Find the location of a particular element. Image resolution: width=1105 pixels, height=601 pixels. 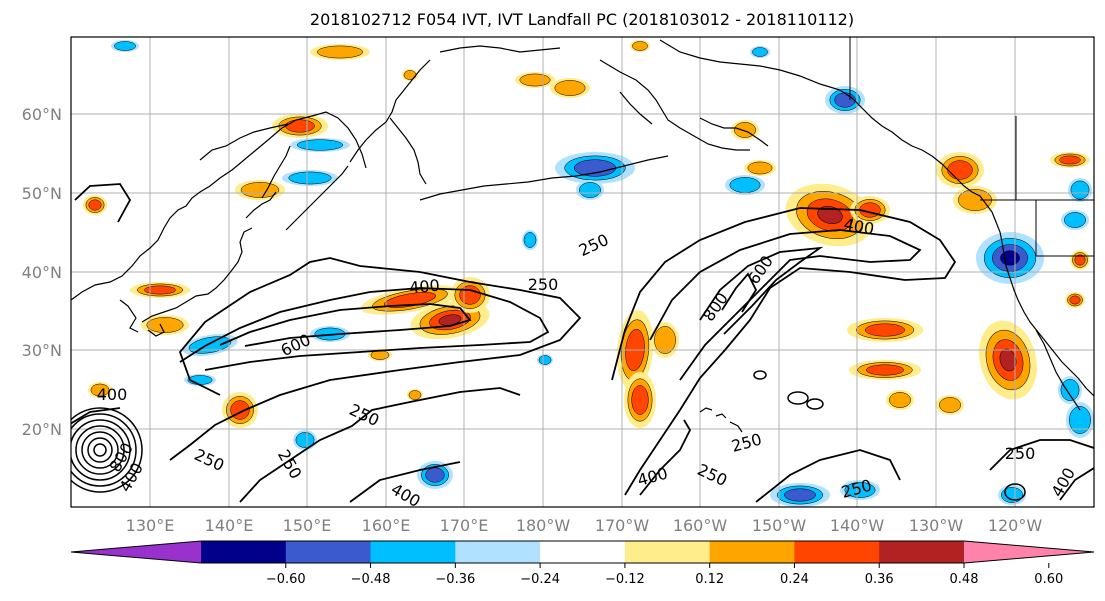

lon-label: 180°W is located at coordinates (543, 525).